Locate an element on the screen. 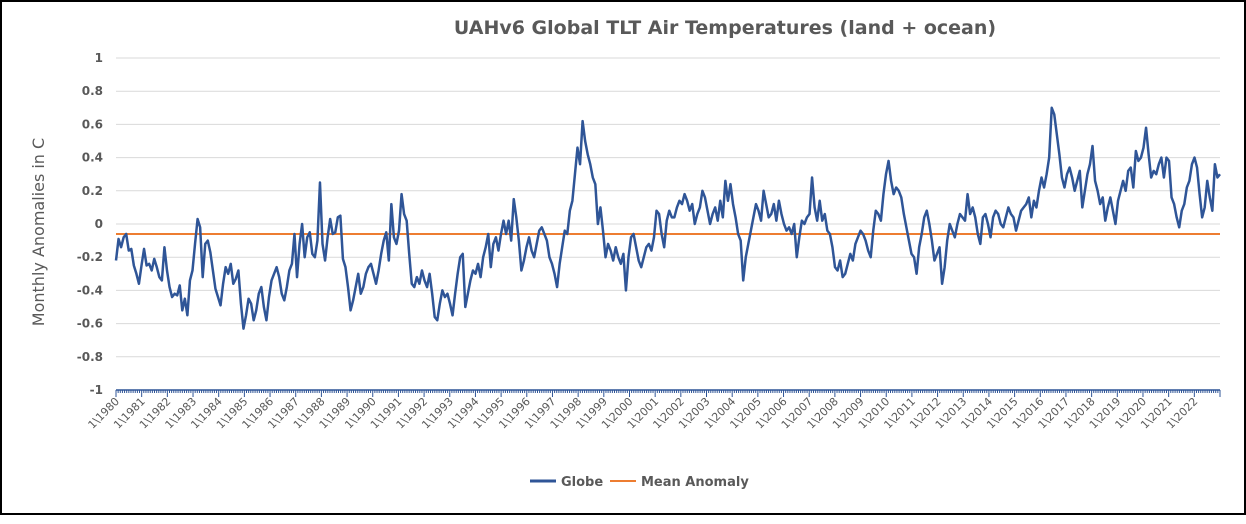  legend-globe-label: Globe is located at coordinates (582, 482).